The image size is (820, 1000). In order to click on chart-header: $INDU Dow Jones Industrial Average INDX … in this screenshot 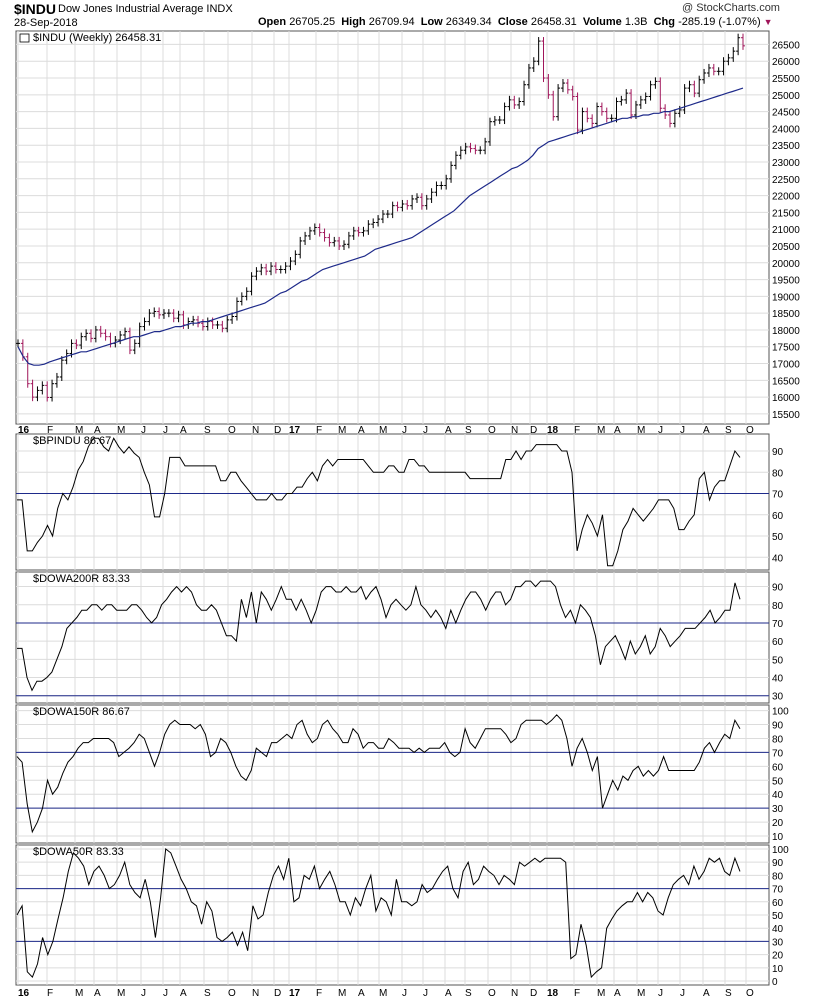, I will do `click(410, 17)`.